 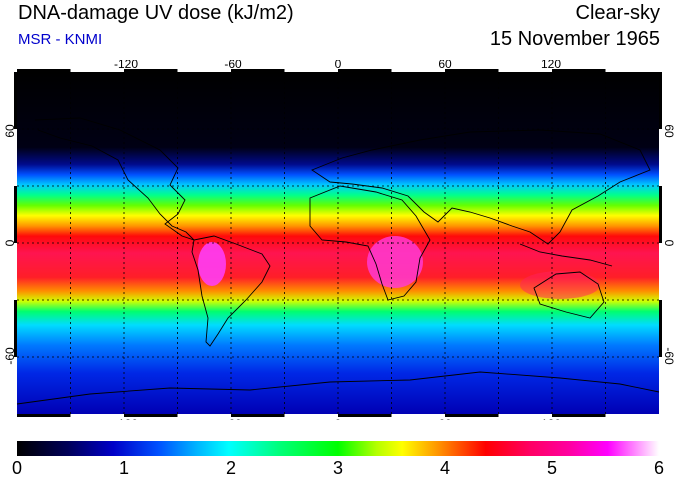 What do you see at coordinates (126, 65) in the screenshot?
I see `lon-label-top-1: -120` at bounding box center [126, 65].